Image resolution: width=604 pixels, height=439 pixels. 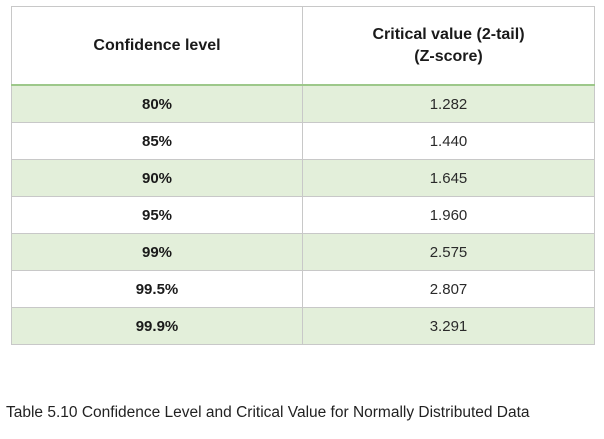 I want to click on critical-value-cell: 2.575, so click(x=448, y=252).